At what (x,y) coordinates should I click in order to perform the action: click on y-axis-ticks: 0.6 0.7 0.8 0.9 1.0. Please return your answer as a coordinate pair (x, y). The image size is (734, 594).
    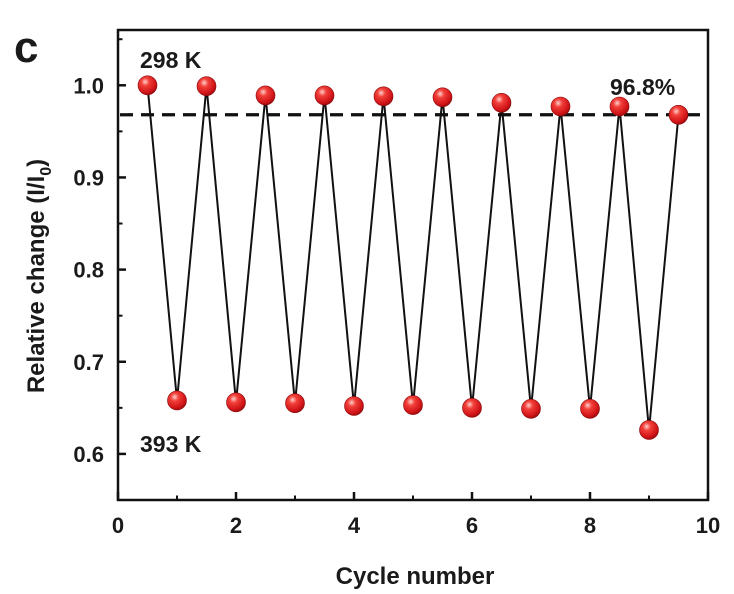
    Looking at the image, I should click on (99, 269).